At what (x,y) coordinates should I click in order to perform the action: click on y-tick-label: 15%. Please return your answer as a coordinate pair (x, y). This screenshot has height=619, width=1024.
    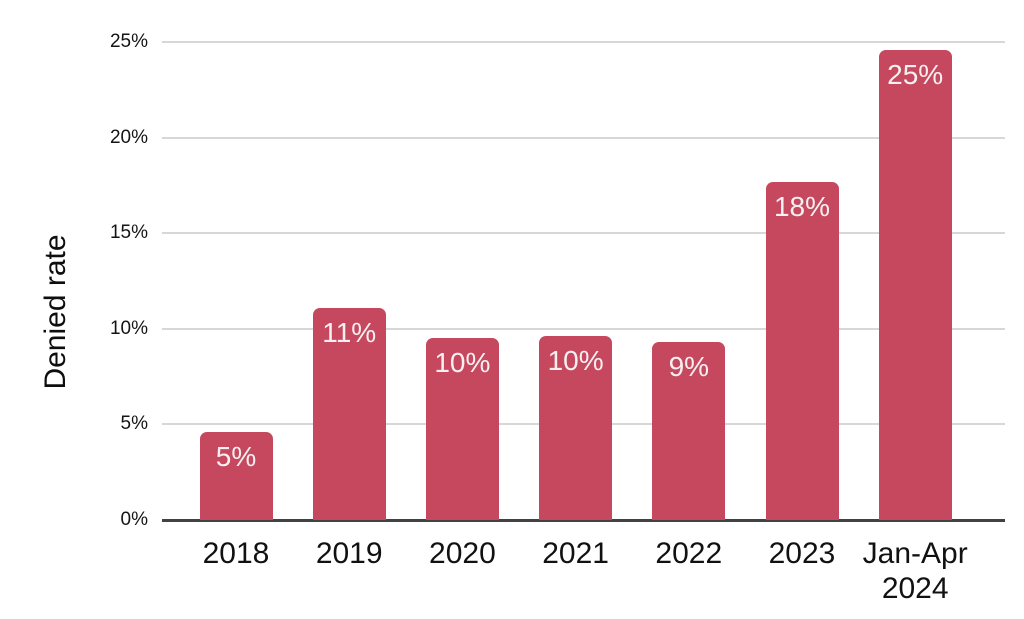
    Looking at the image, I should click on (128, 233).